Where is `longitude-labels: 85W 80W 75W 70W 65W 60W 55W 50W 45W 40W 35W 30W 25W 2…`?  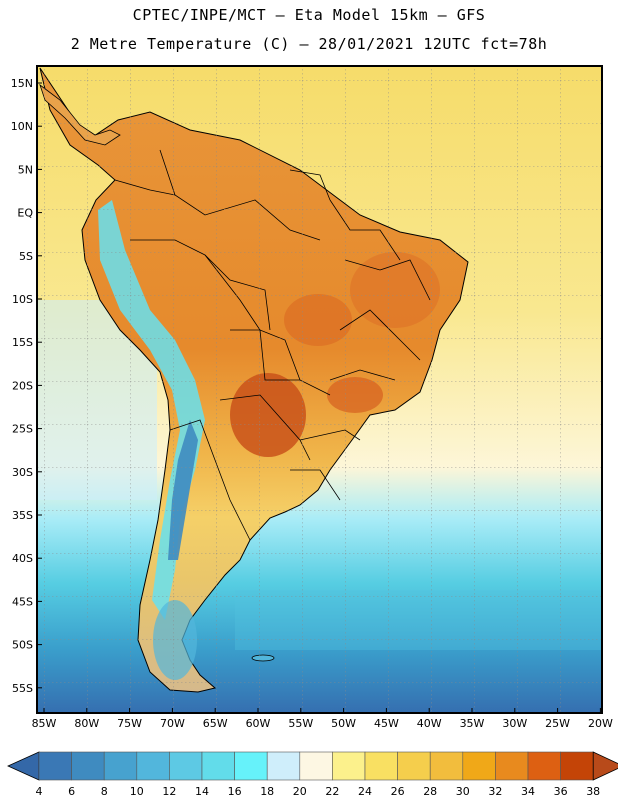 longitude-labels: 85W 80W 75W 70W 65W 60W 55W 50W 45W 40W 35W 30W 25W 2… is located at coordinates (322, 719).